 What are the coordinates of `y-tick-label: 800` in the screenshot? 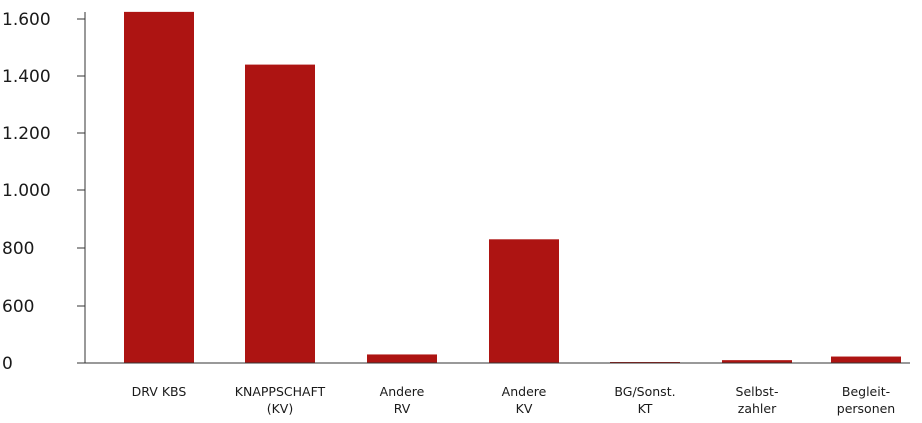 It's located at (18, 249).